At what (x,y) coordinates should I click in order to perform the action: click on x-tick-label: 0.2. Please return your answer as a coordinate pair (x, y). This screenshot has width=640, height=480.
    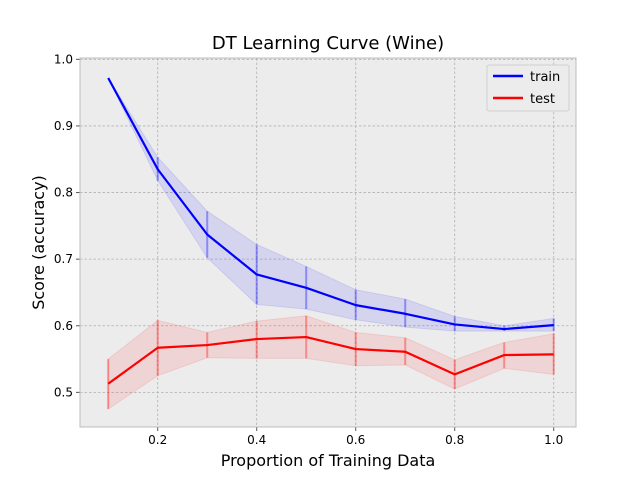
    Looking at the image, I should click on (157, 440).